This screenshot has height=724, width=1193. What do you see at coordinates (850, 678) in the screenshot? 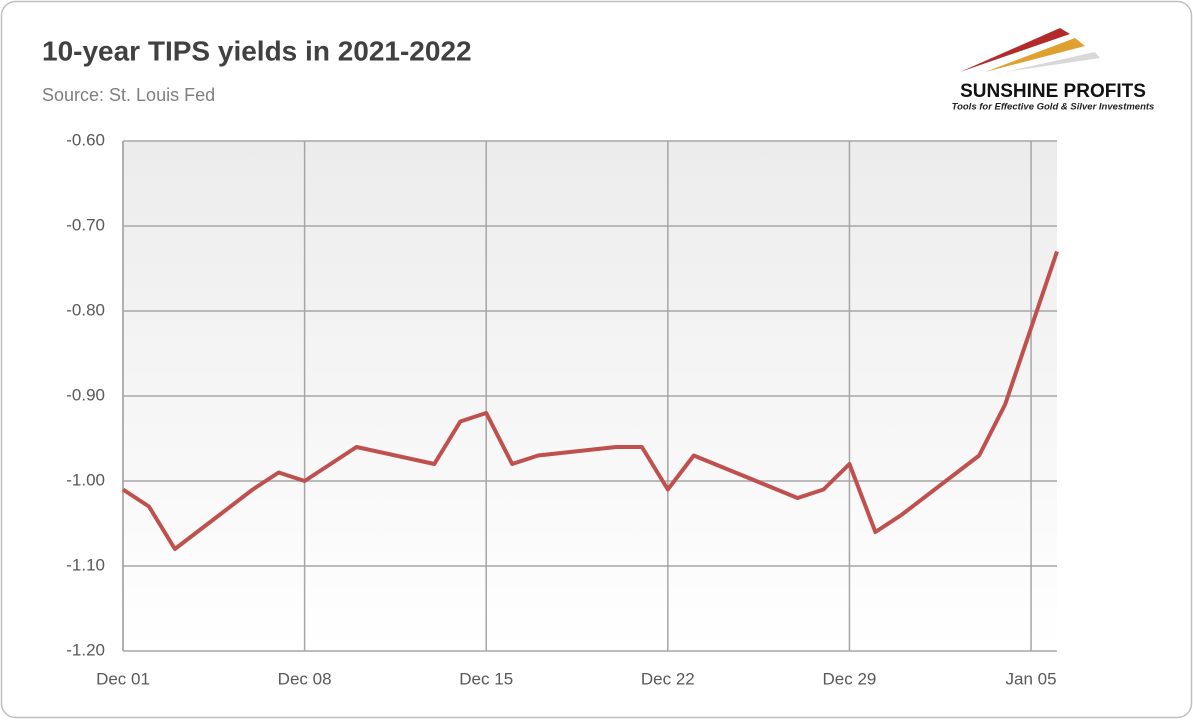
I see `x-tick-label: Dec 29` at bounding box center [850, 678].